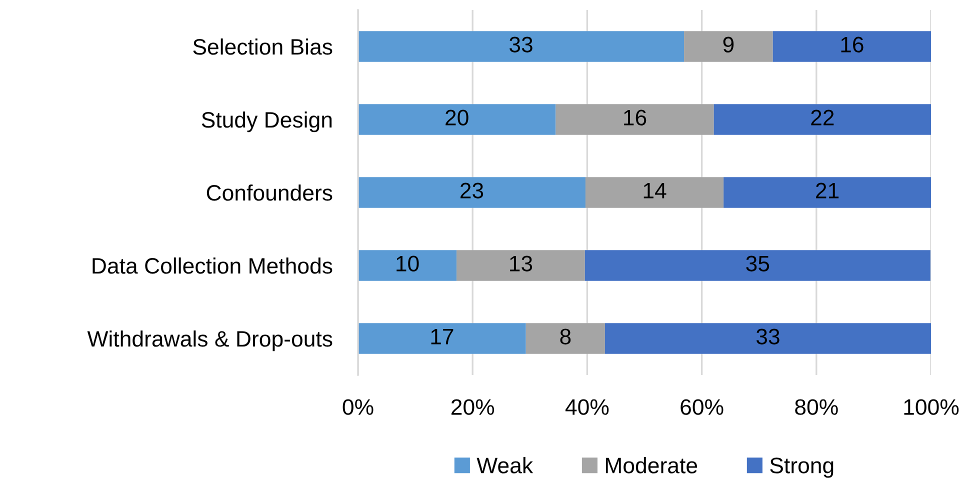  I want to click on annotation: 8, so click(565, 336).